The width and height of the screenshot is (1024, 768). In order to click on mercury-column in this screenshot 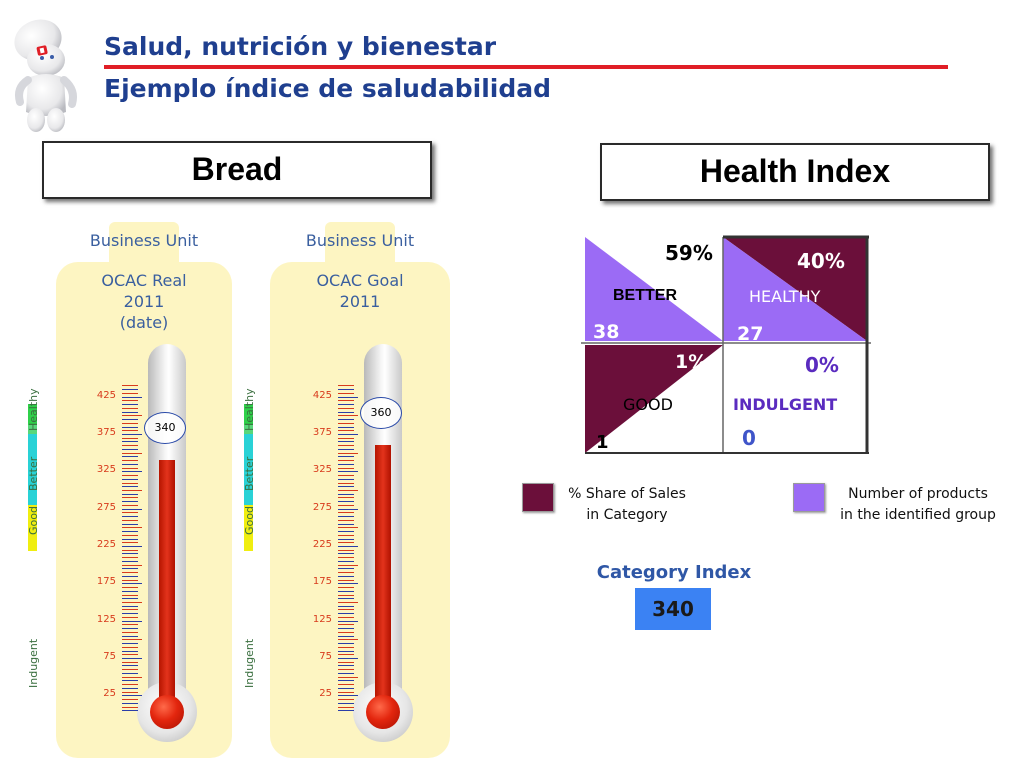, I will do `click(383, 578)`.